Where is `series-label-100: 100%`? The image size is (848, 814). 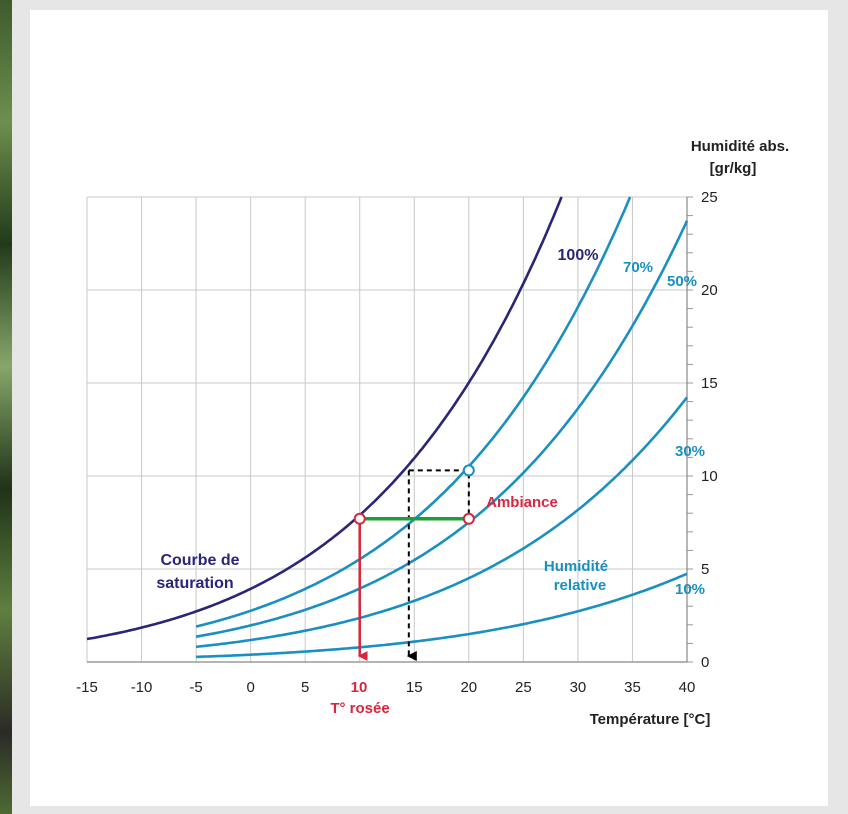
series-label-100: 100% is located at coordinates (578, 255).